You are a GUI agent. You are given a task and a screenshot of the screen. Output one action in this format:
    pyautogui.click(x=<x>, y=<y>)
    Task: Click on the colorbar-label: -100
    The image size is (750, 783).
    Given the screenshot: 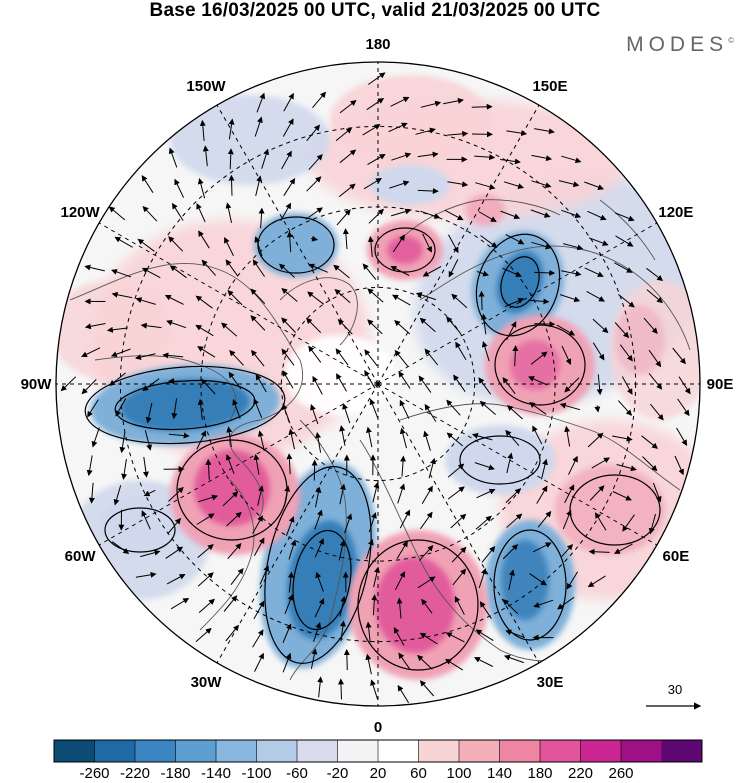 What is the action you would take?
    pyautogui.click(x=256, y=773)
    